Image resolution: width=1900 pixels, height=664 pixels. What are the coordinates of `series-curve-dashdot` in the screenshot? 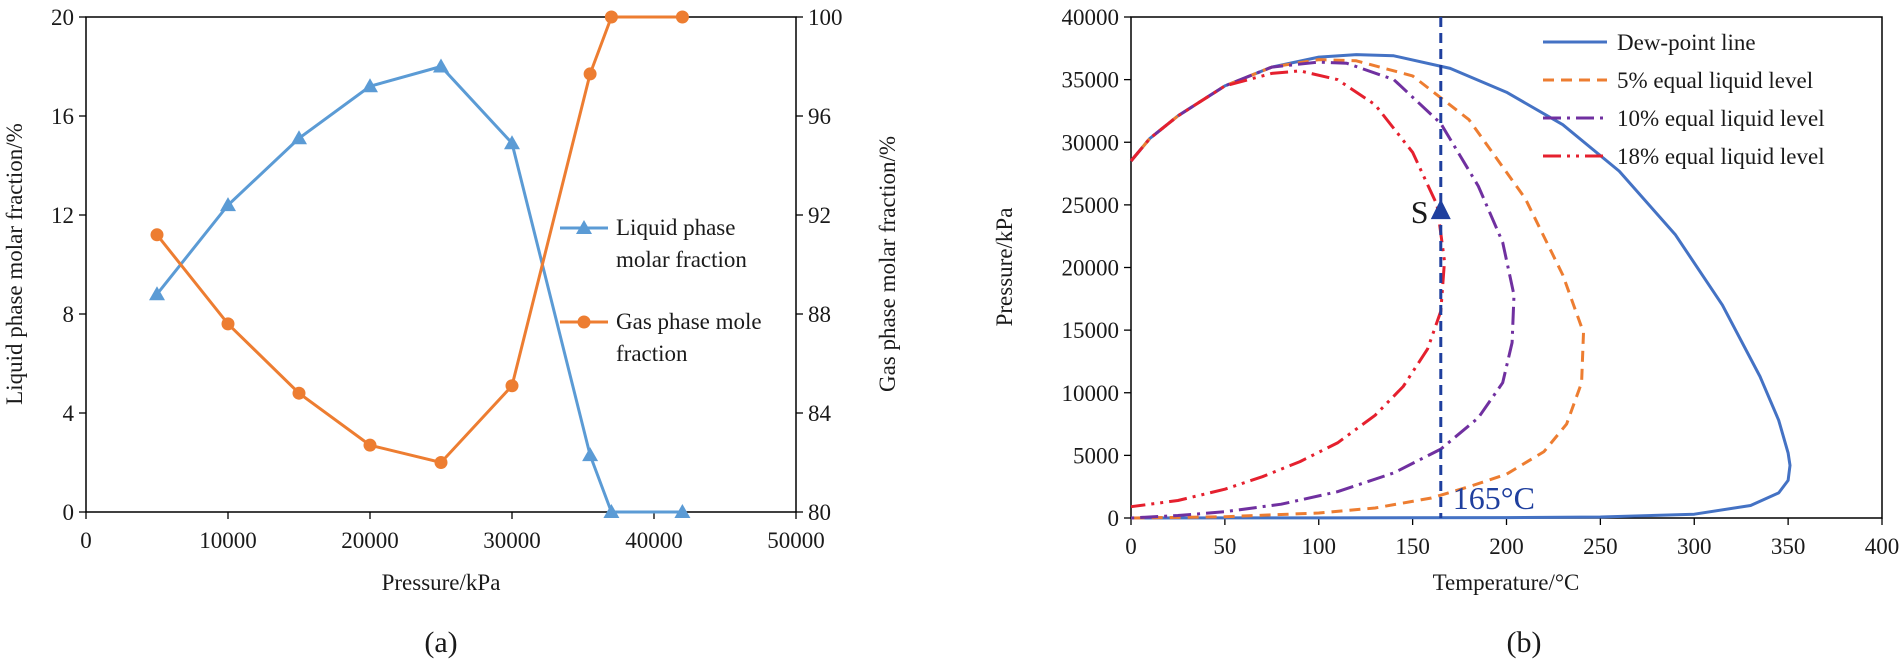 It's located at (1322, 290).